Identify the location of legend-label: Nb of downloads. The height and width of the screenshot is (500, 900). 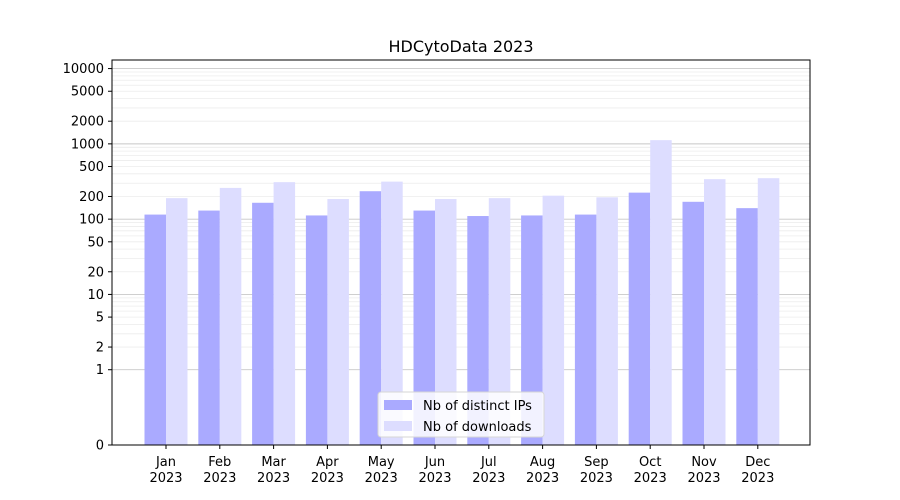
(477, 427).